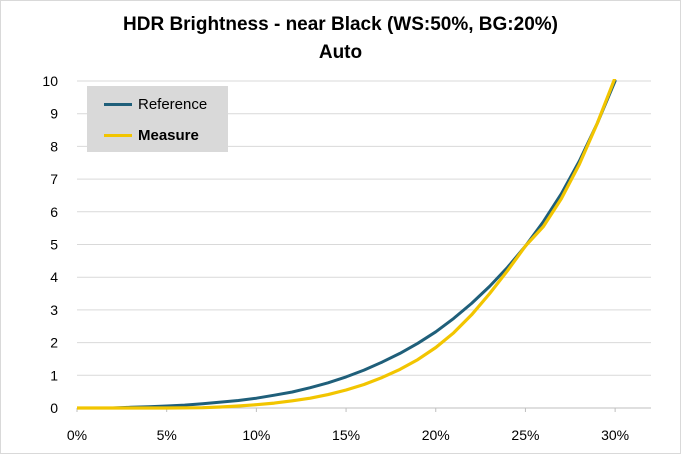 The width and height of the screenshot is (681, 454). What do you see at coordinates (54, 343) in the screenshot?
I see `y-tick-label: 2` at bounding box center [54, 343].